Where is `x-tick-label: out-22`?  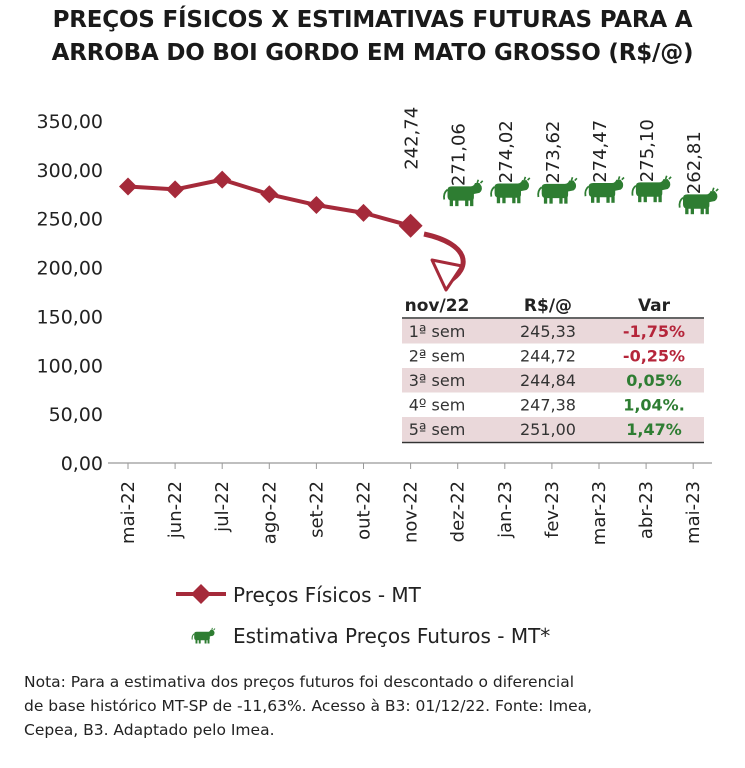 x-tick-label: out-22 is located at coordinates (364, 510).